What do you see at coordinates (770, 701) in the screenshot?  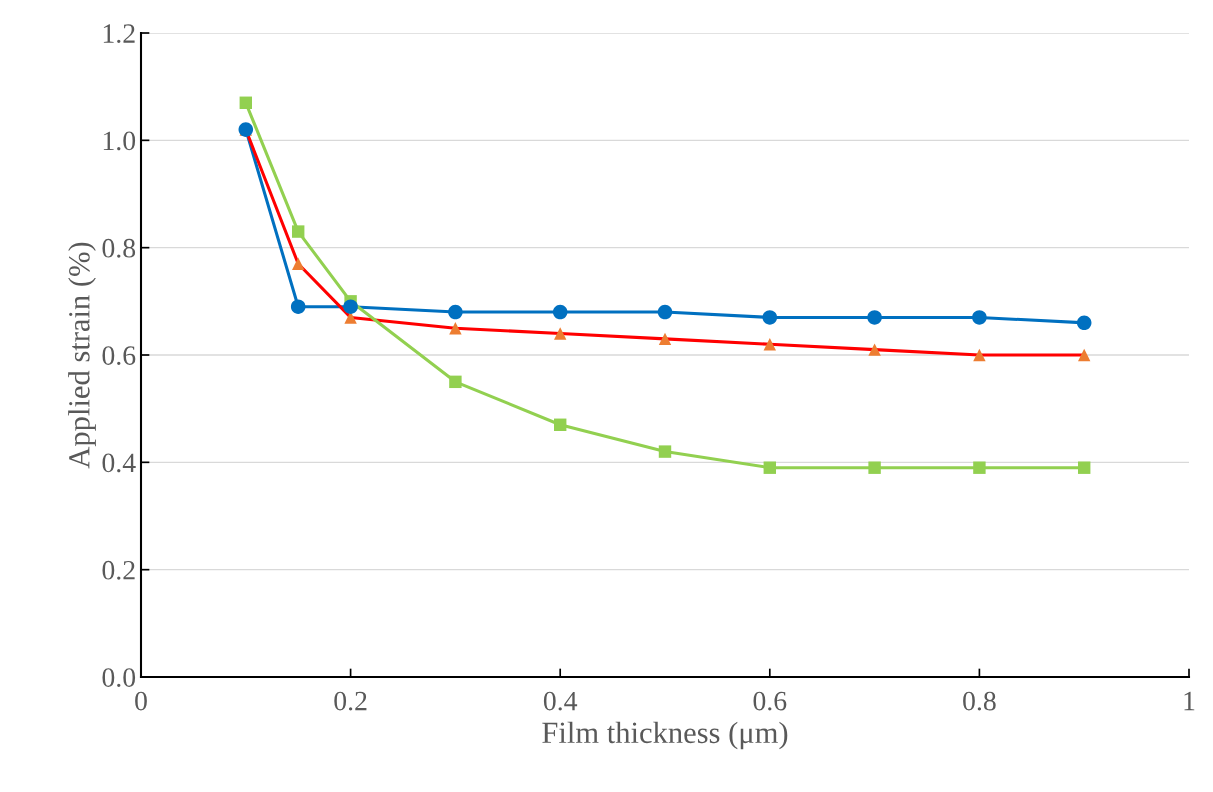 I see `x-tick-label: 0.6` at bounding box center [770, 701].